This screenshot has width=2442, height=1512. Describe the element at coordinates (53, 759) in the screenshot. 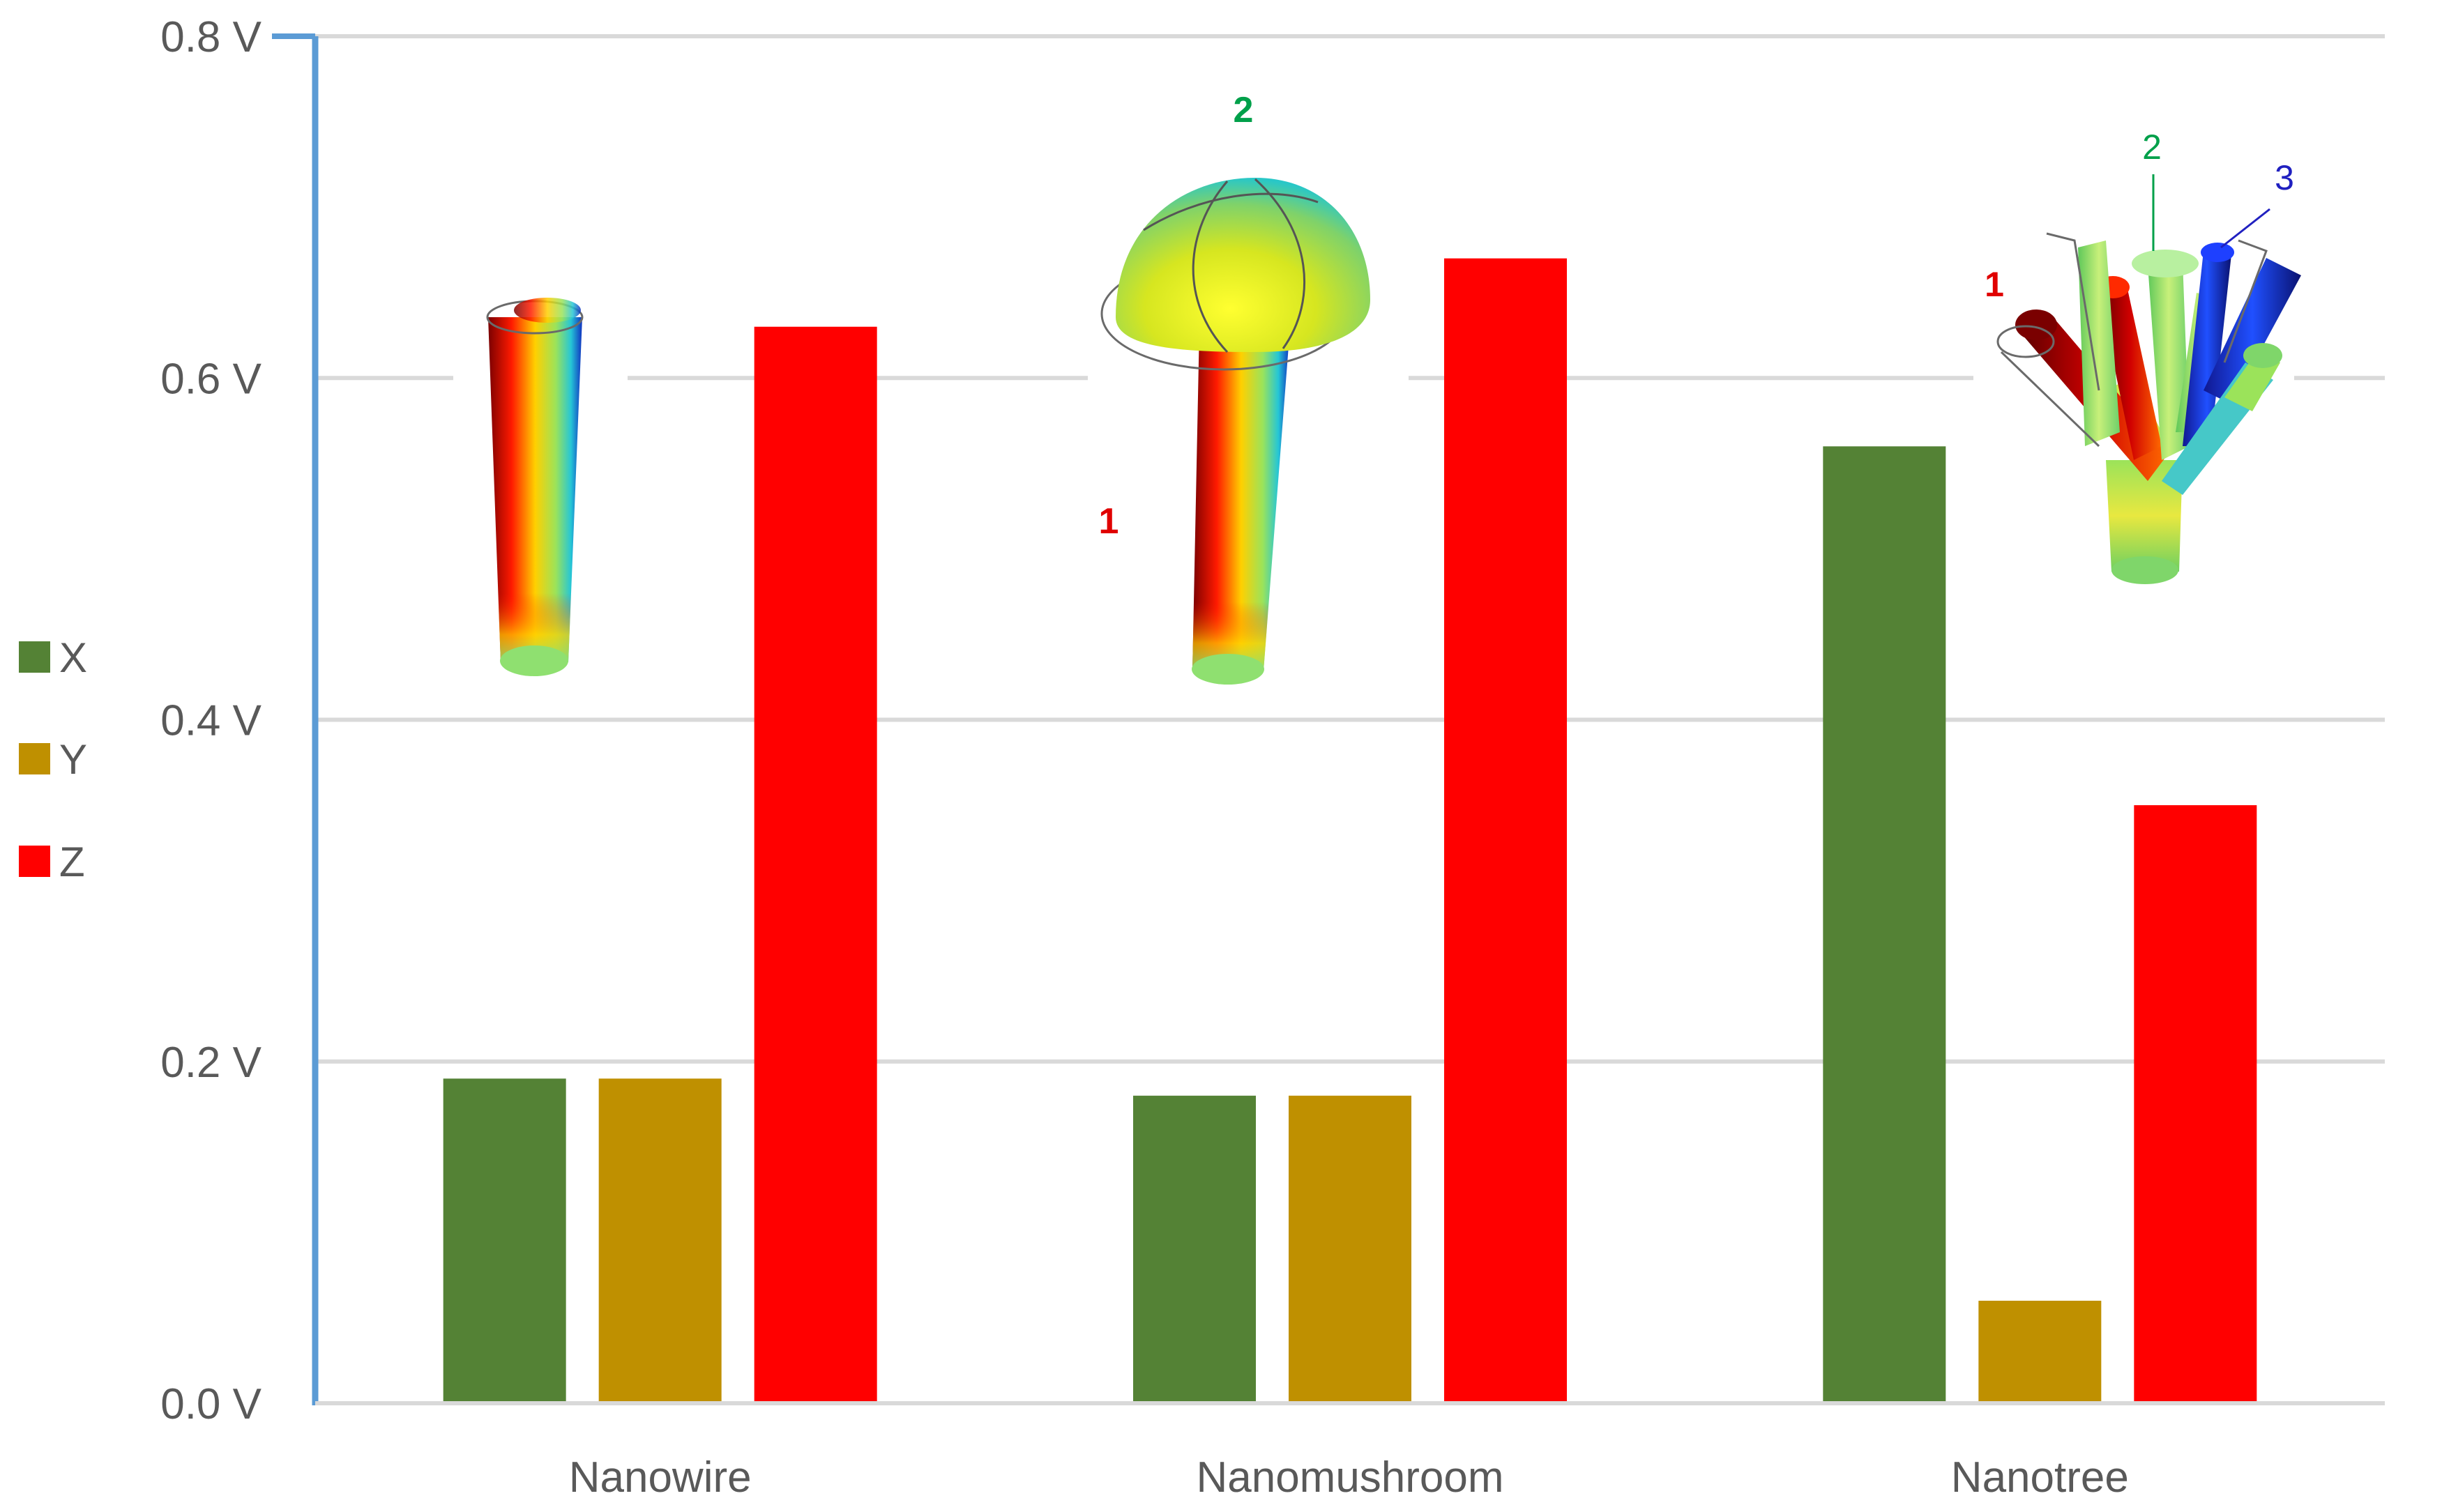

I see `legend: X Y Z` at that location.